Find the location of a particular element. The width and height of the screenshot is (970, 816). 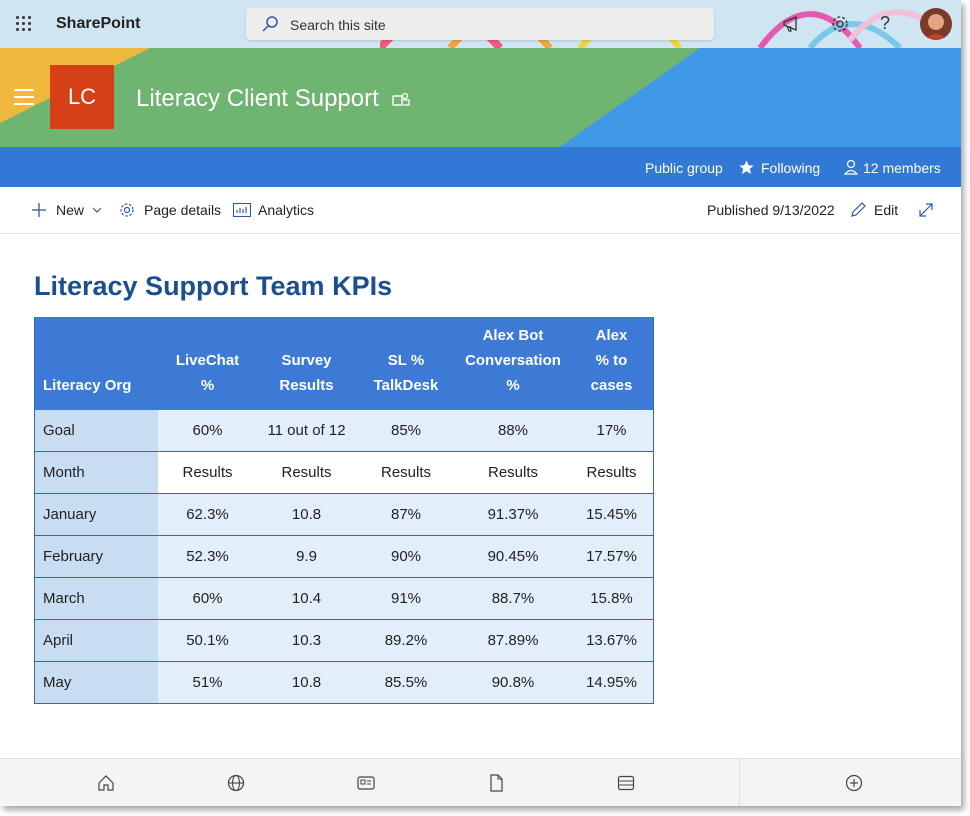

table-cell: 10.3 is located at coordinates (306, 640).